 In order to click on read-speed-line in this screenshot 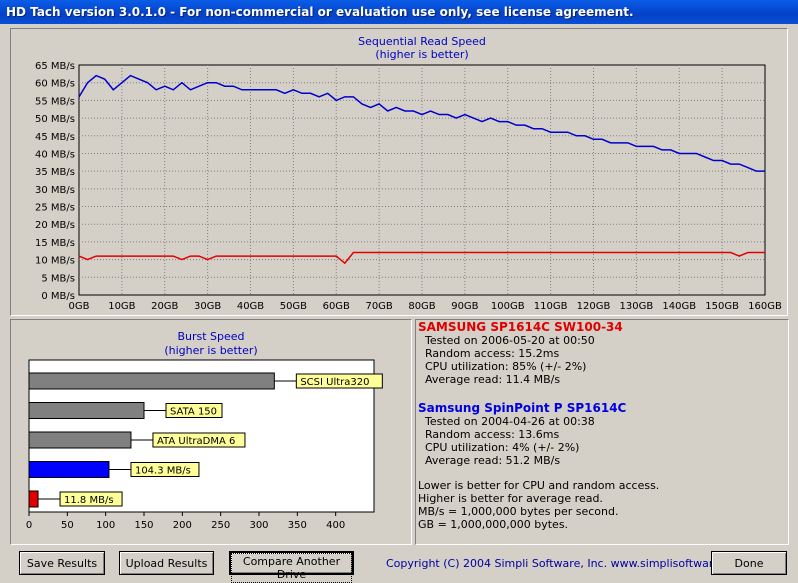, I will do `click(421, 123)`.